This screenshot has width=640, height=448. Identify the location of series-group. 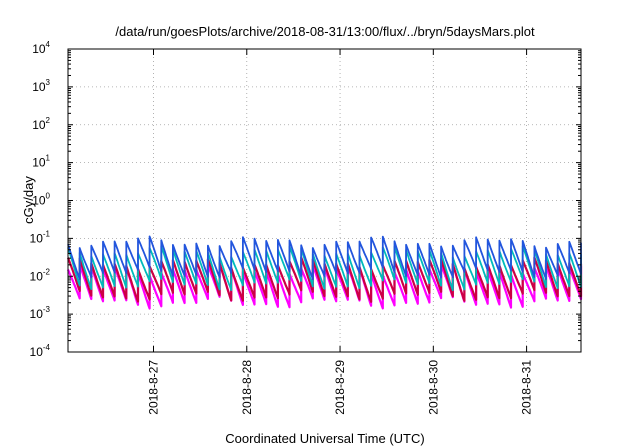
(324, 272).